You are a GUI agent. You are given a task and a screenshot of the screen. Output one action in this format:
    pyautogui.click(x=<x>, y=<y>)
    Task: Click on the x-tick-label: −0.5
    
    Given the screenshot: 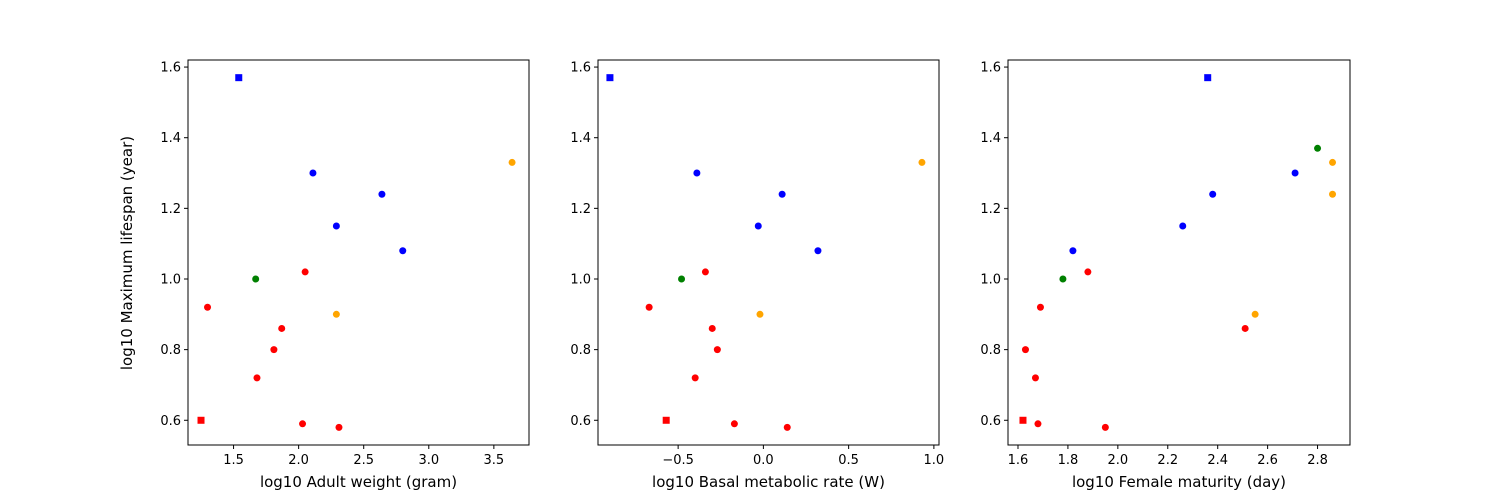 What is the action you would take?
    pyautogui.click(x=678, y=460)
    